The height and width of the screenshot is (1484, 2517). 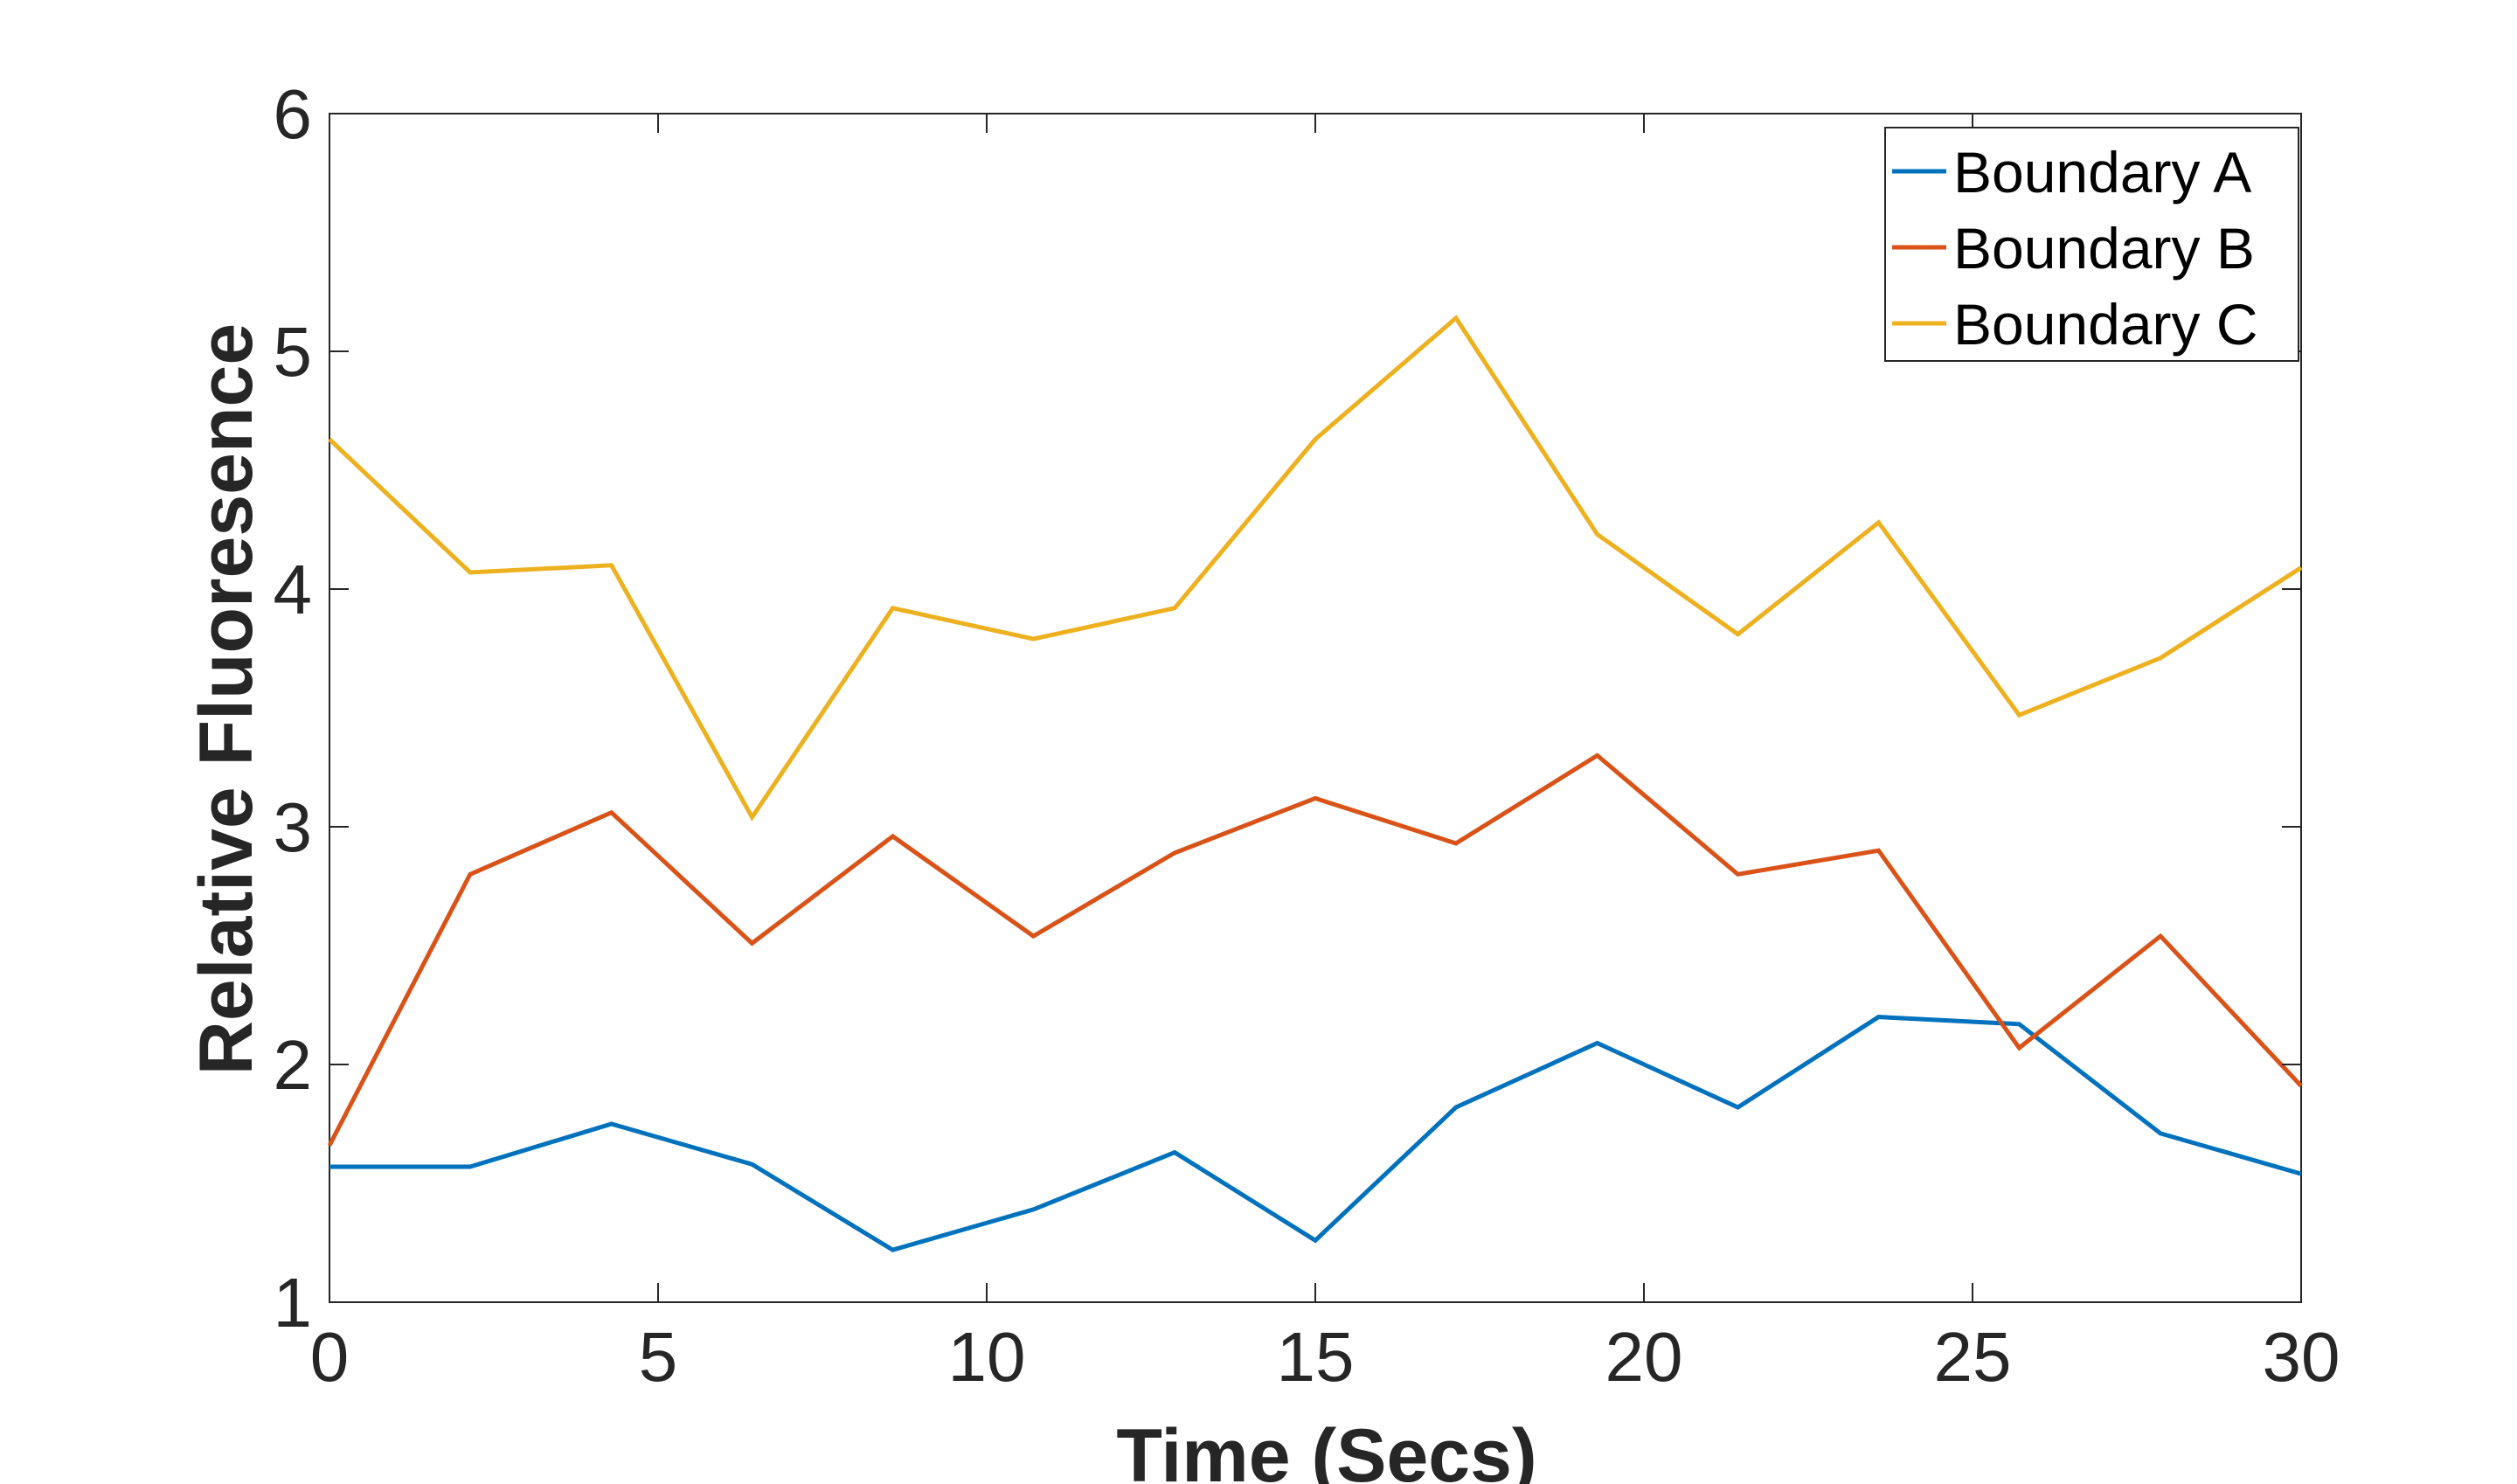 I want to click on y-tick-label: 1, so click(x=293, y=1303).